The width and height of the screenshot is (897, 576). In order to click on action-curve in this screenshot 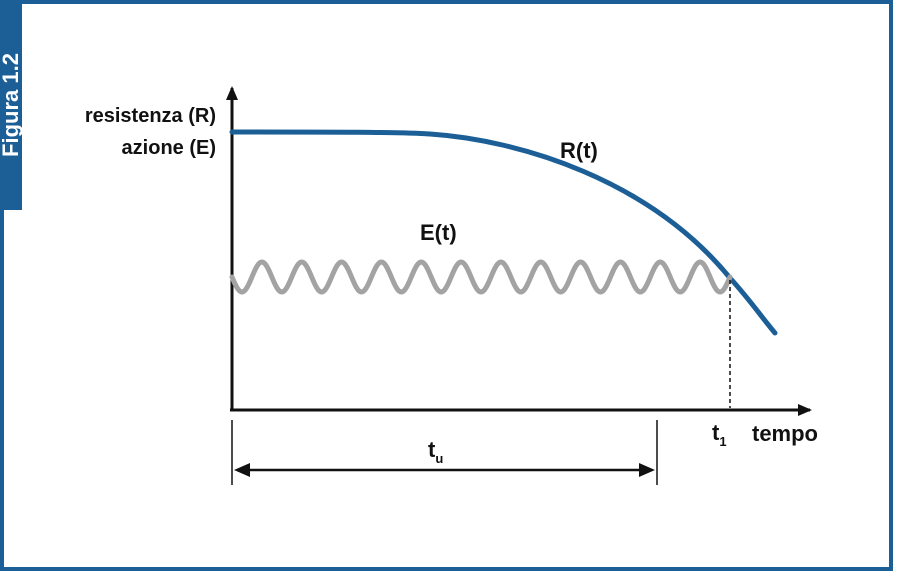, I will do `click(481, 277)`.